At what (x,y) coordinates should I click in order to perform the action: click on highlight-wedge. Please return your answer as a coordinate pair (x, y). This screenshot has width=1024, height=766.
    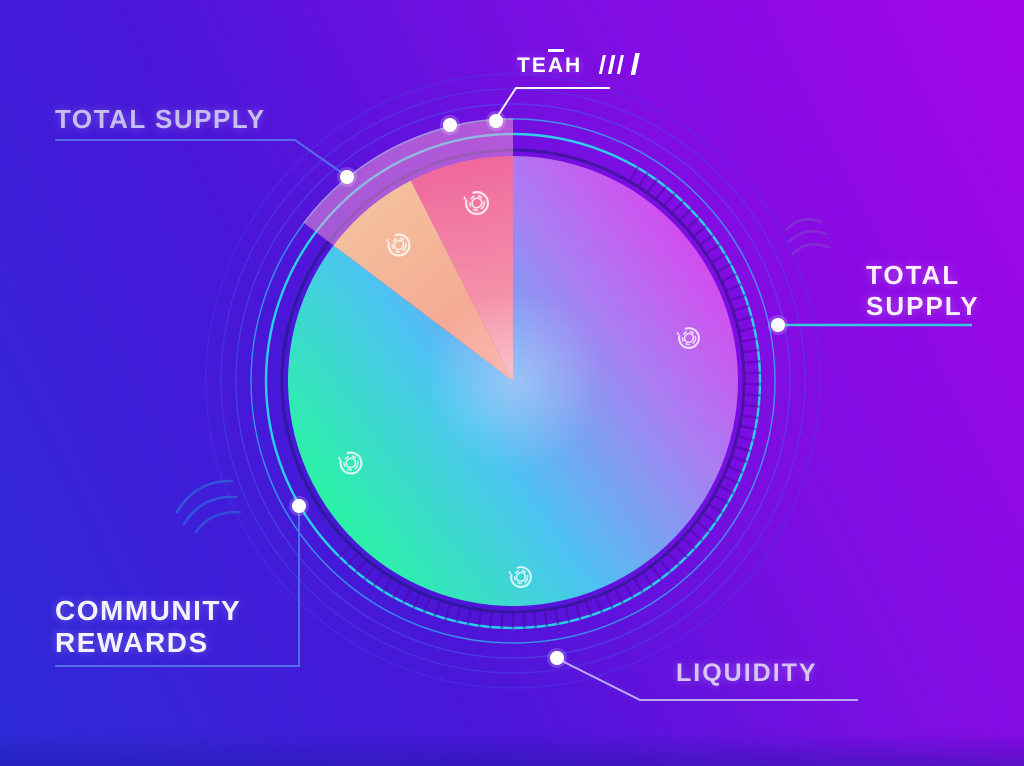
    Looking at the image, I should click on (408, 182).